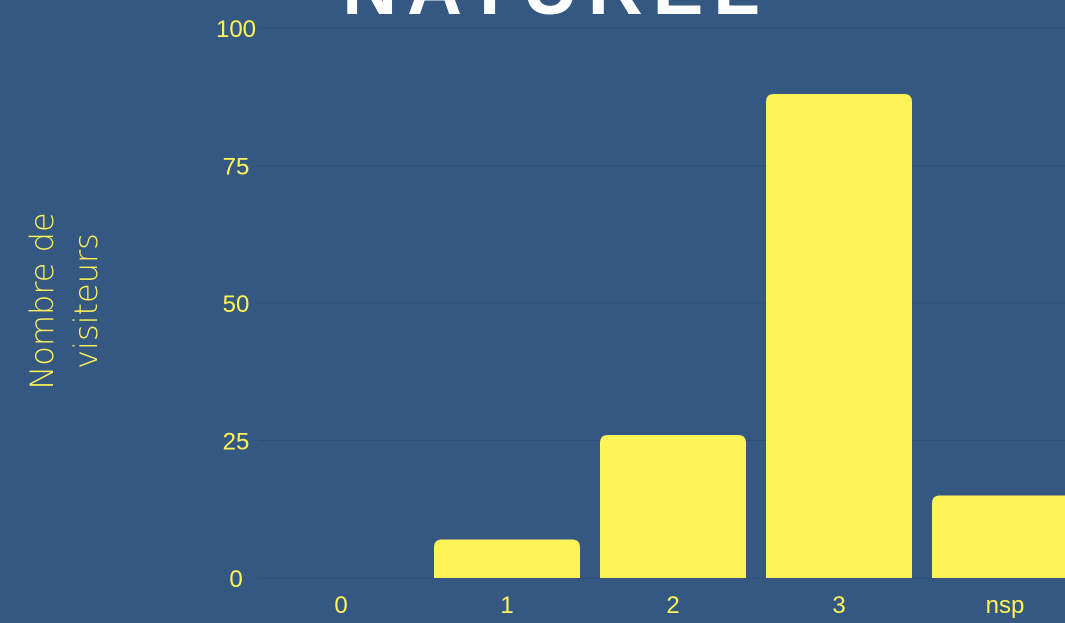 This screenshot has width=1065, height=623. Describe the element at coordinates (236, 167) in the screenshot. I see `y-tick-label: 75` at that location.